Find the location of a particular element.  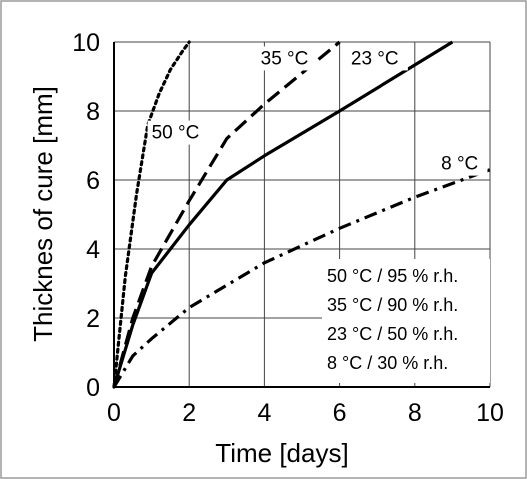

x-tick-label-4: 8 is located at coordinates (415, 413).